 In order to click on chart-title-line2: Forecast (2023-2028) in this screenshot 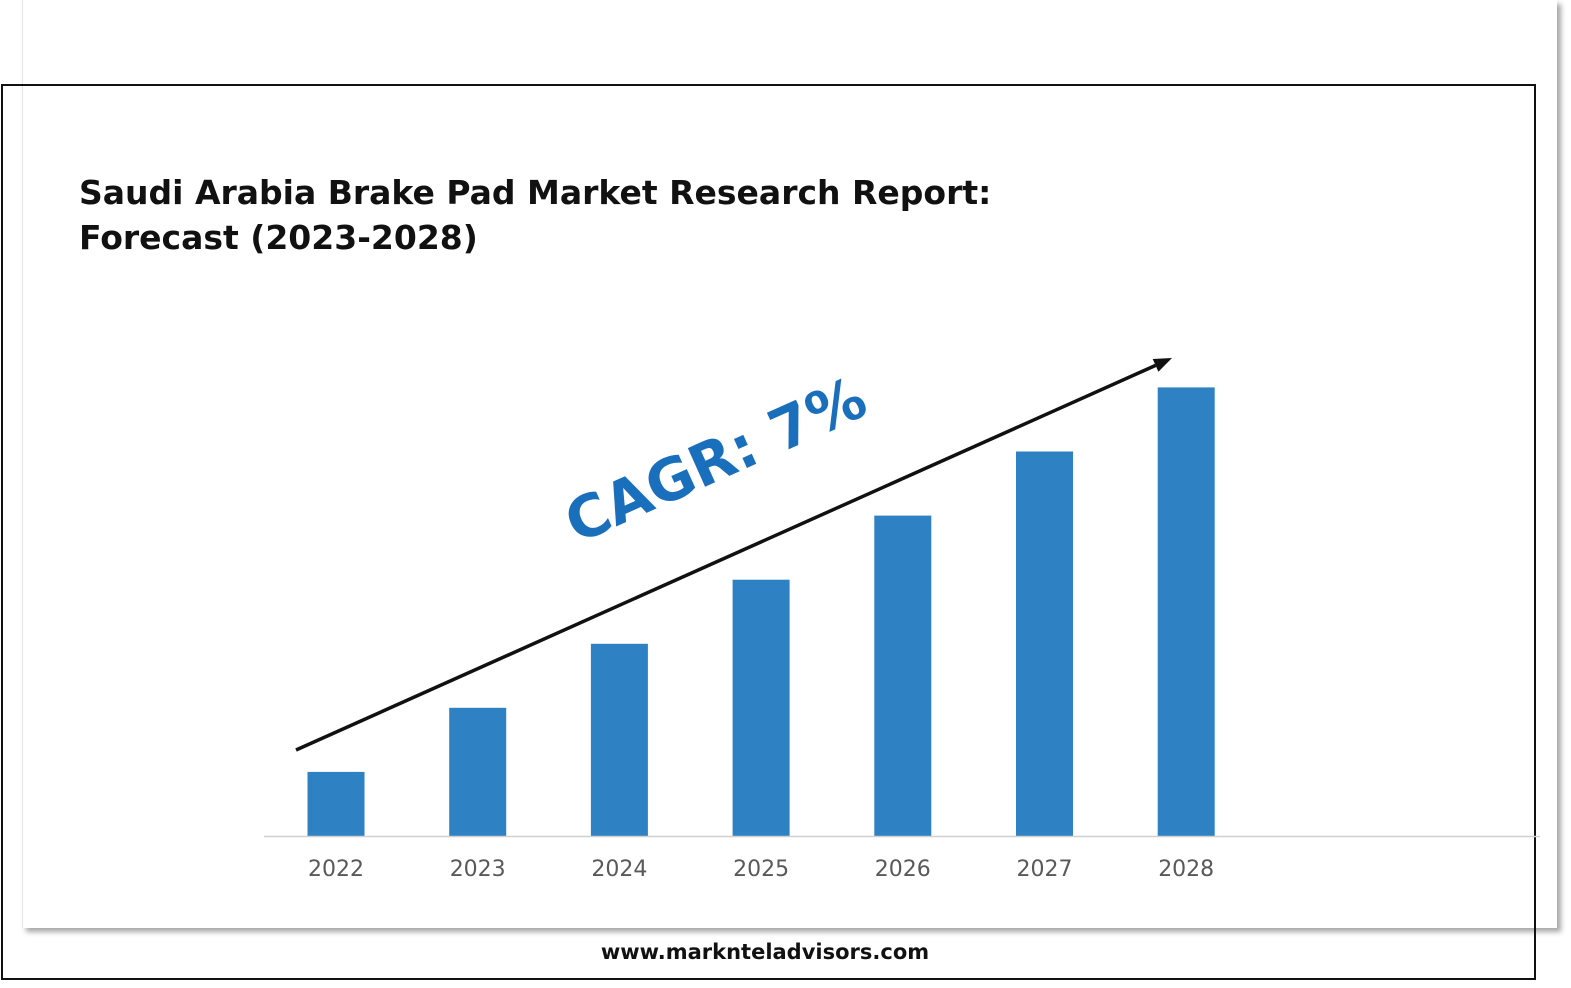, I will do `click(278, 237)`.